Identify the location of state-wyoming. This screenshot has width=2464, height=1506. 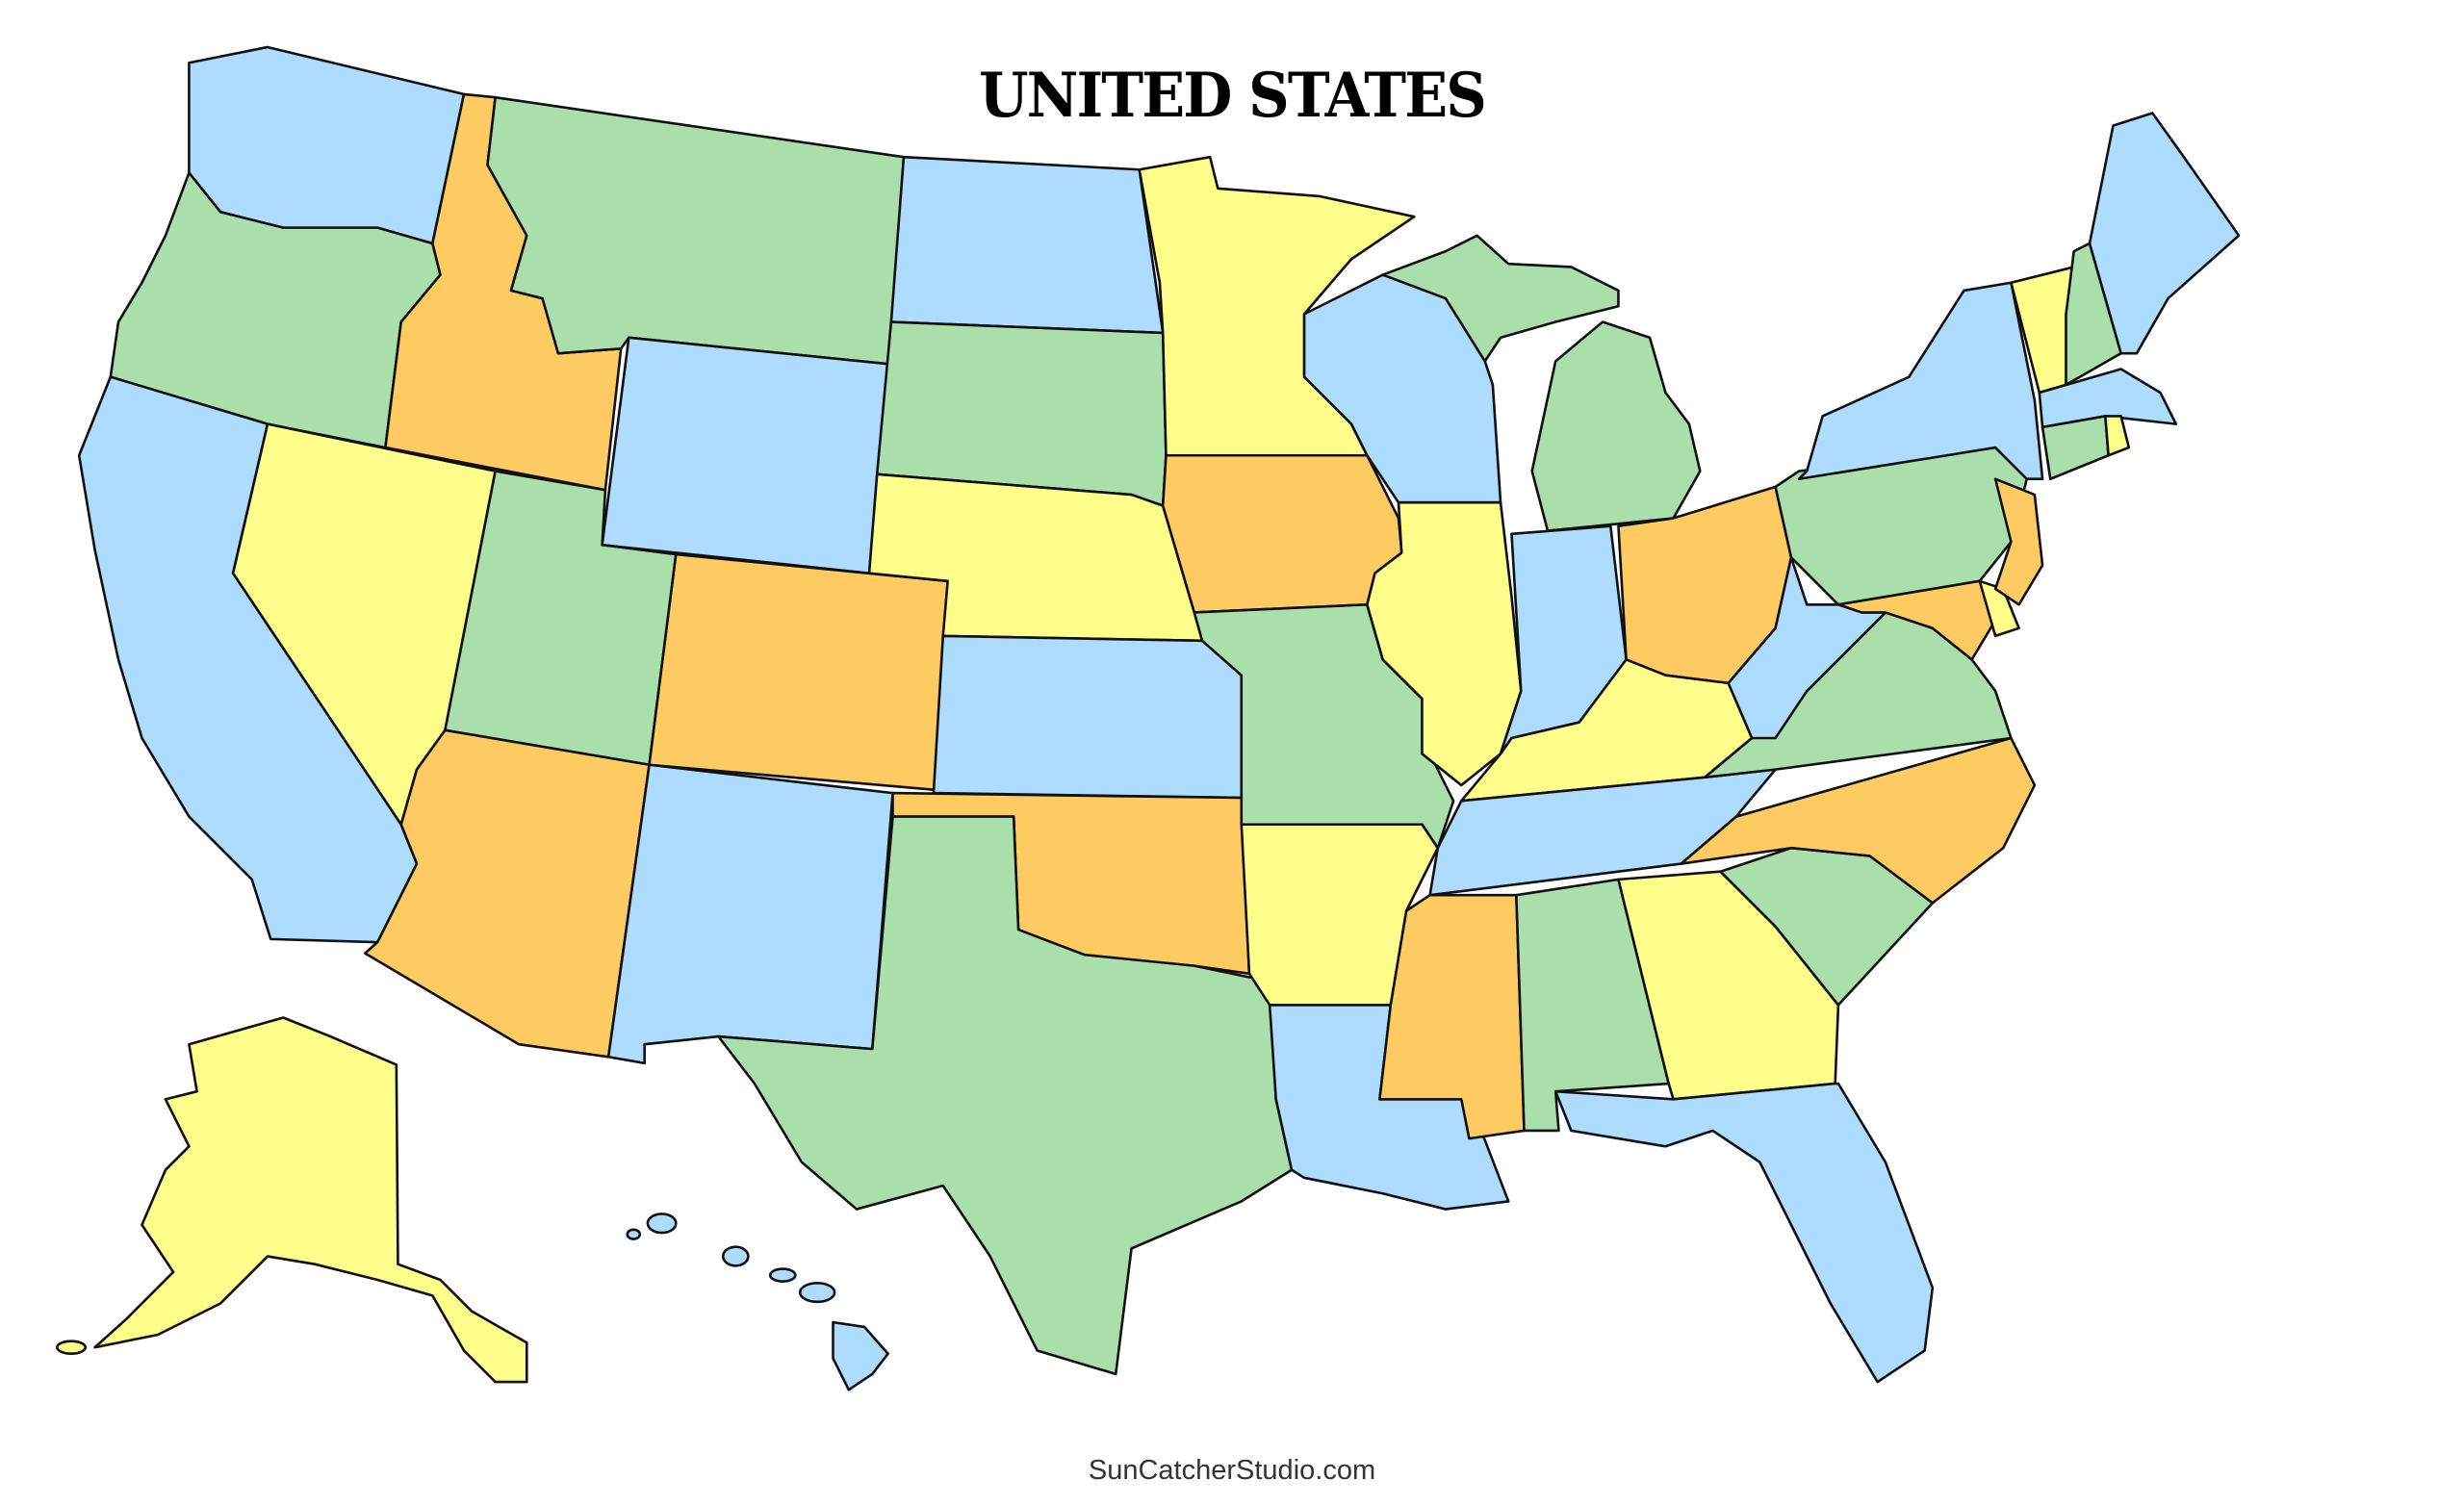
(747, 455).